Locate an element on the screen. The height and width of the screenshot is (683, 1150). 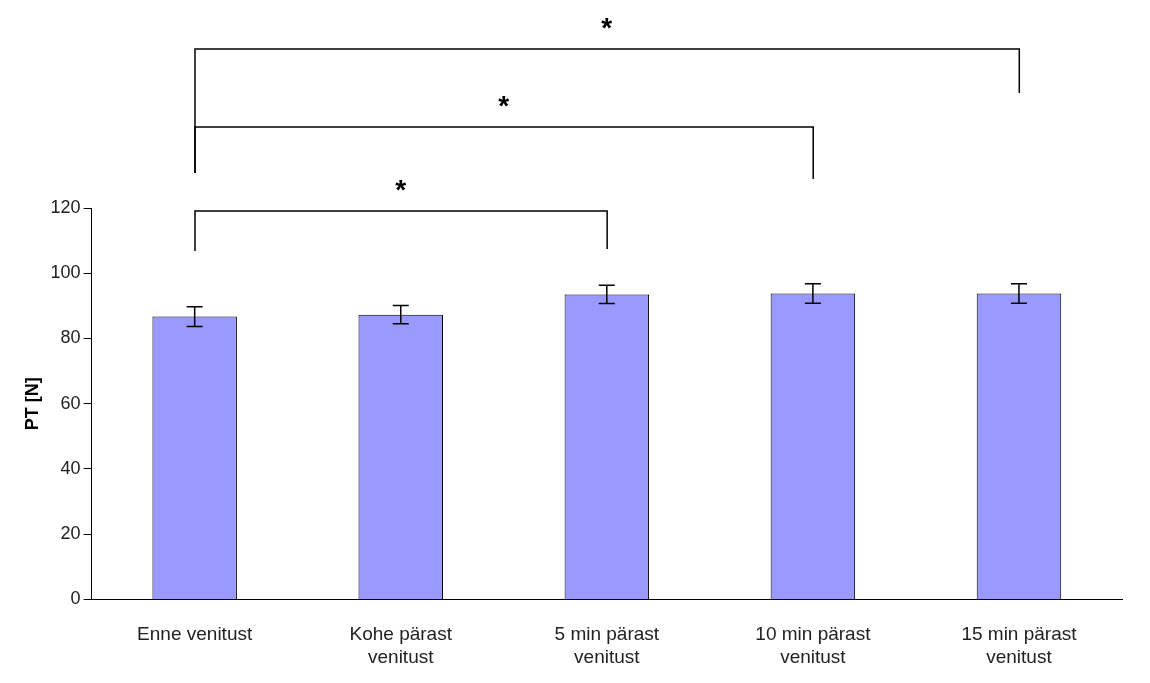
y-axis-title: PT [N] is located at coordinates (31, 404).